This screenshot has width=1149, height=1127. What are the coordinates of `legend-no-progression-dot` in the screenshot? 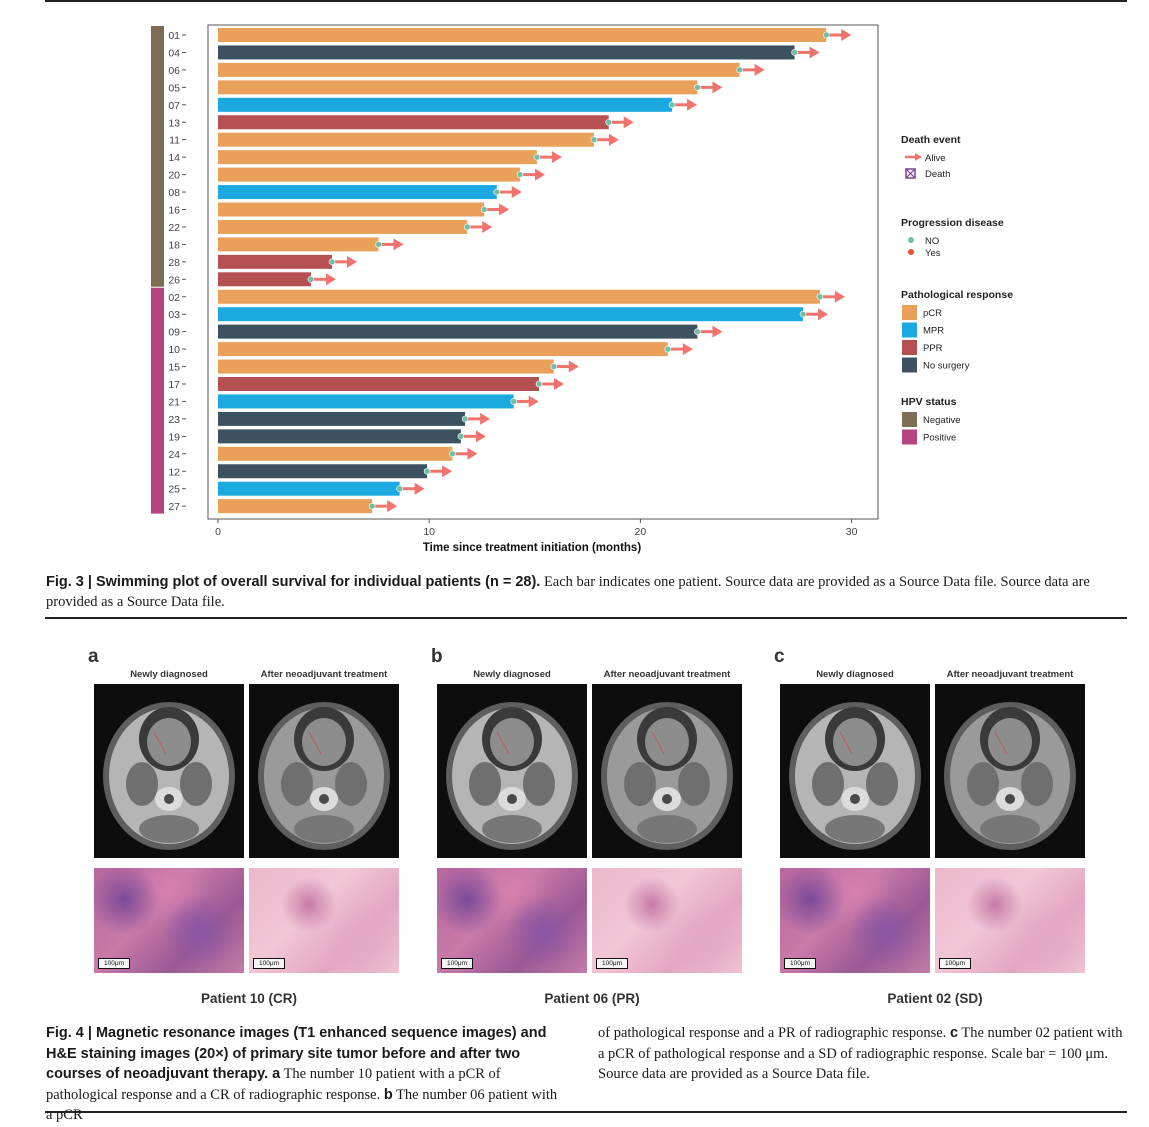 It's located at (911, 240).